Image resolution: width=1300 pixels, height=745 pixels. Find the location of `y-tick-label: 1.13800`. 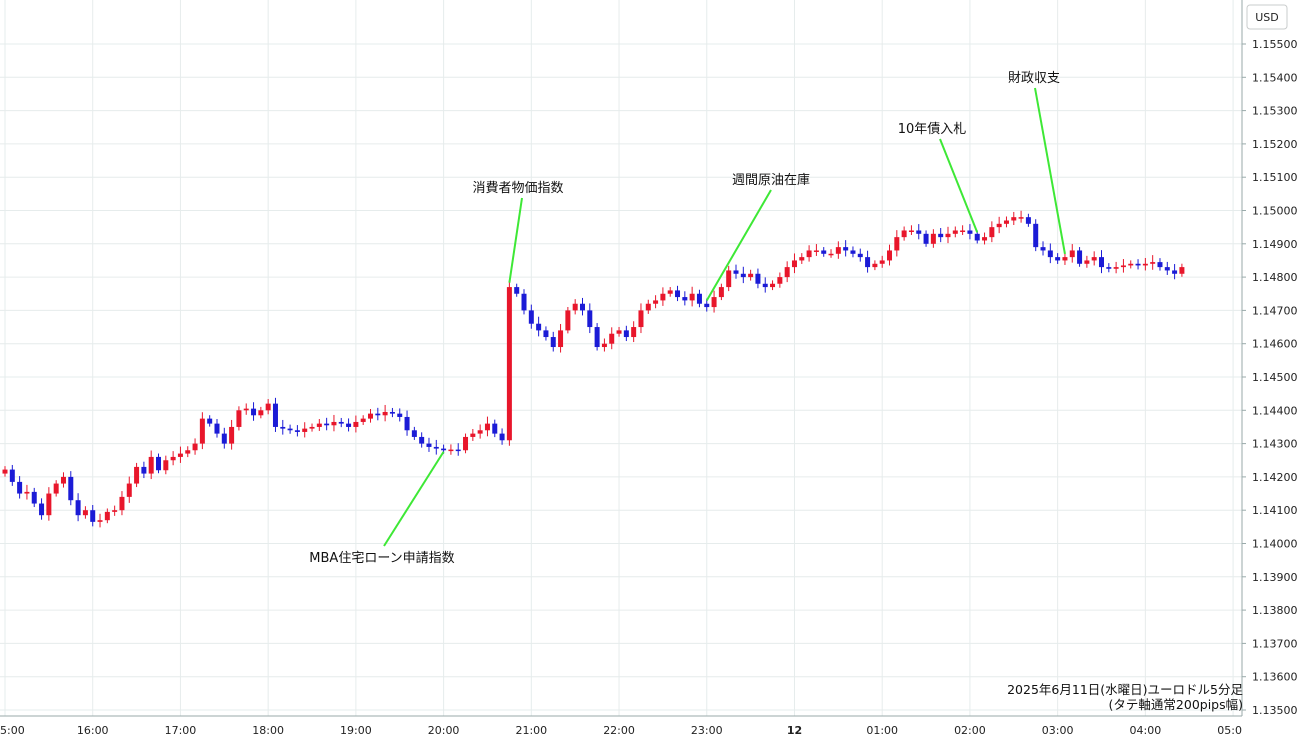

y-tick-label: 1.13800 is located at coordinates (1275, 610).